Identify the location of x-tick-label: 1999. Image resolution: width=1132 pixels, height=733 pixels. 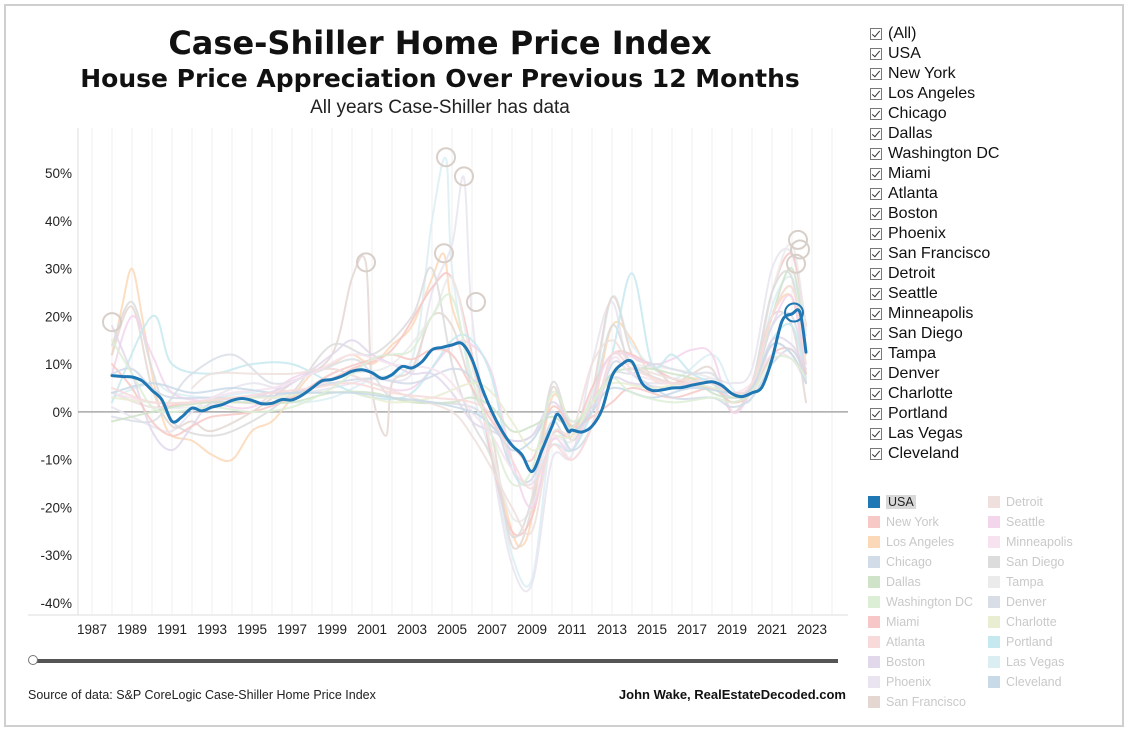
(332, 629).